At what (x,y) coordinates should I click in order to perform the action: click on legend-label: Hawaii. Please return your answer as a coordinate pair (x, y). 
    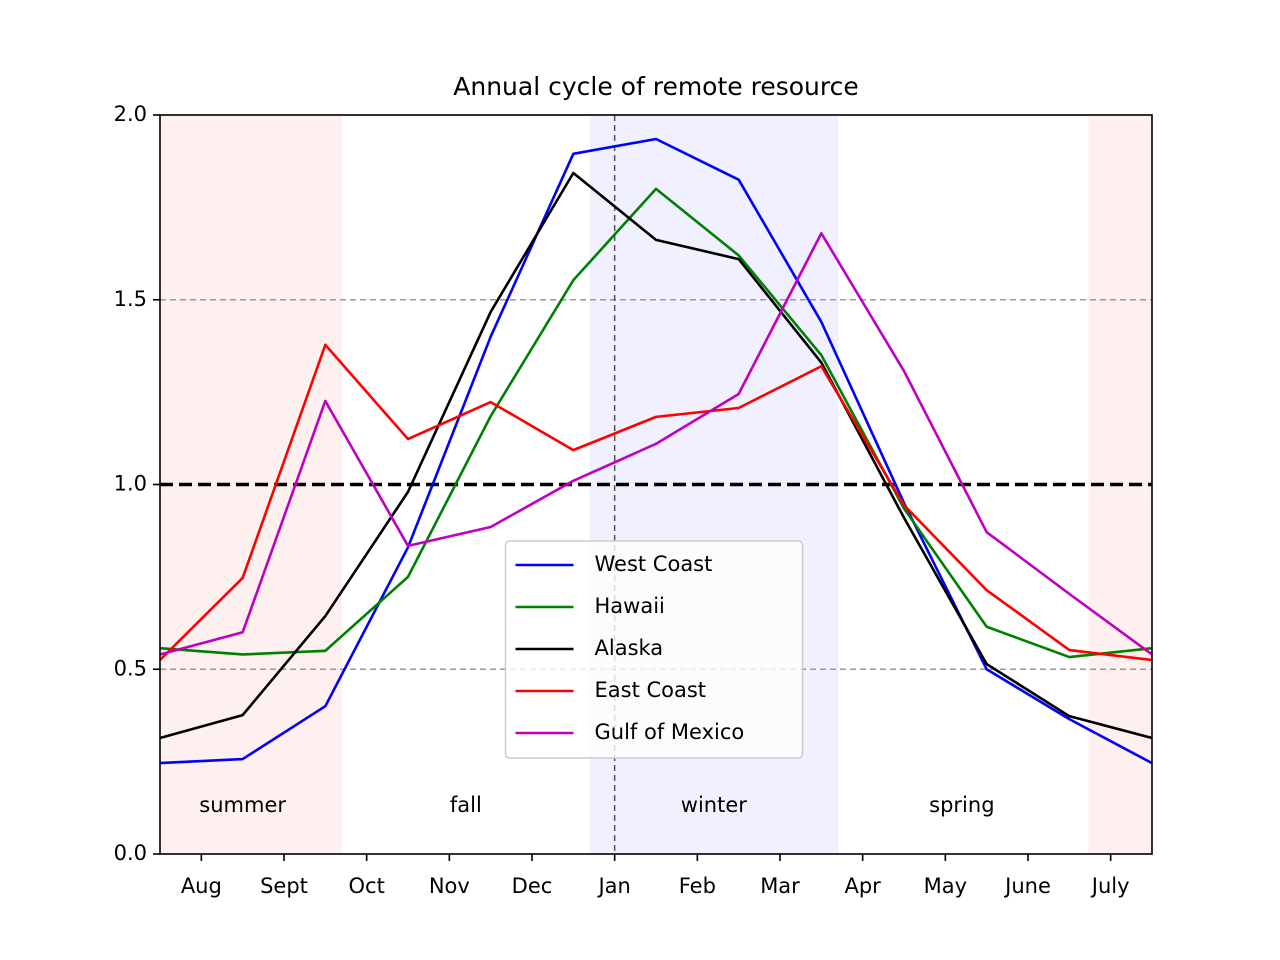
    Looking at the image, I should click on (630, 606).